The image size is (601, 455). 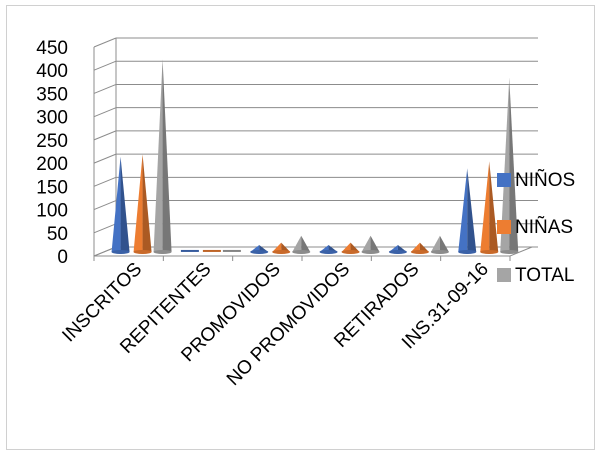 What do you see at coordinates (544, 227) in the screenshot?
I see `legend-label: NIÑAS` at bounding box center [544, 227].